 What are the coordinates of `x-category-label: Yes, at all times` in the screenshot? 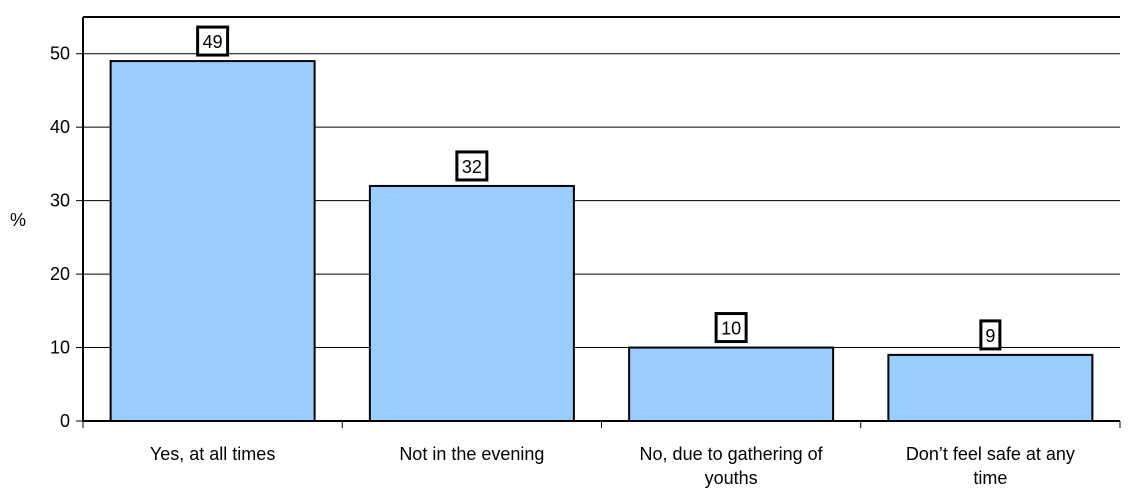 It's located at (212, 454).